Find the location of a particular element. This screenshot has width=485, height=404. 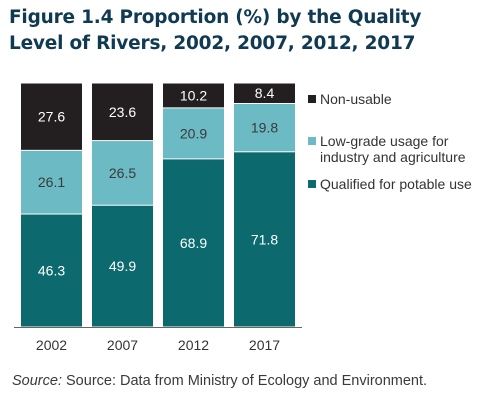

source-label: Source: is located at coordinates (37, 381).